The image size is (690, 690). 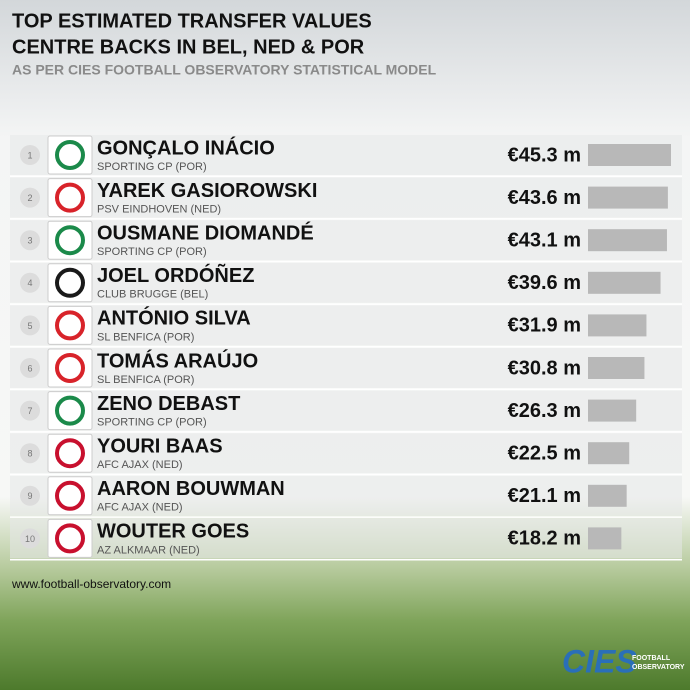 I want to click on player-name: YAREK GASIOROWSKI, so click(x=207, y=191).